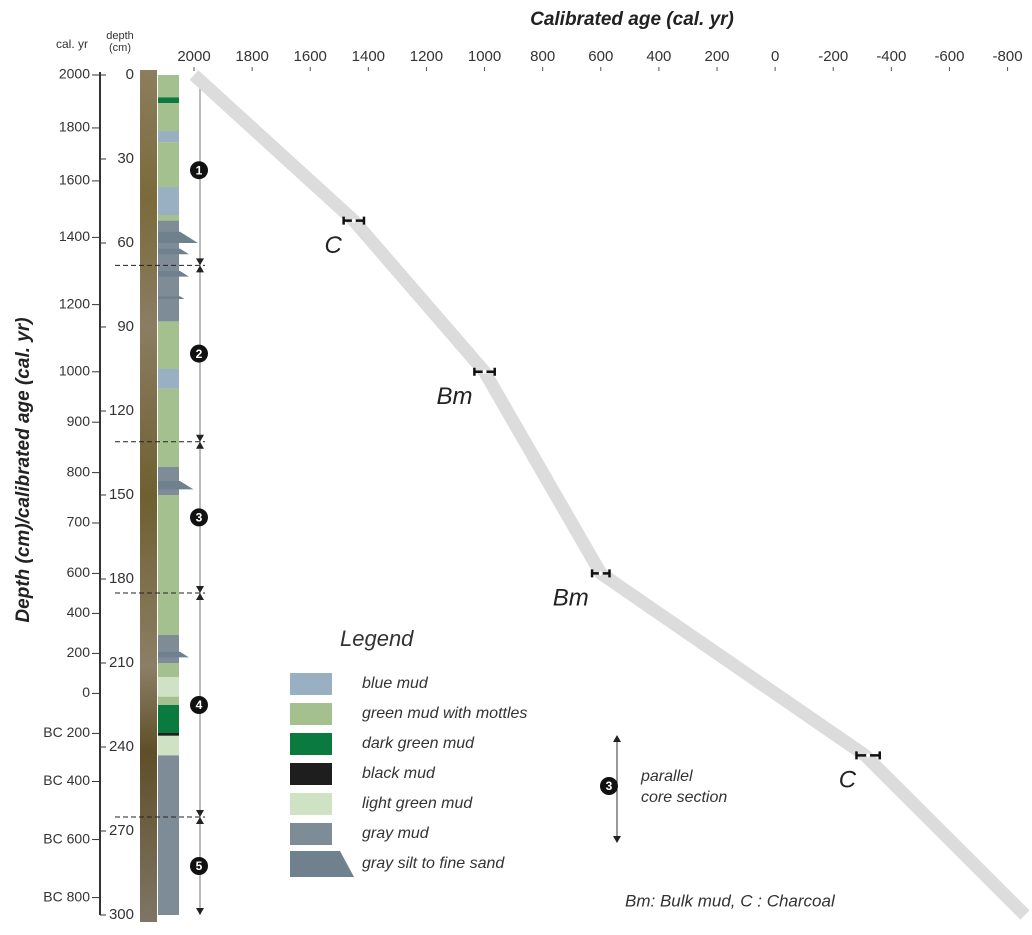 This screenshot has width=1032, height=935. I want to click on cal-tick-label: 1000, so click(74, 371).